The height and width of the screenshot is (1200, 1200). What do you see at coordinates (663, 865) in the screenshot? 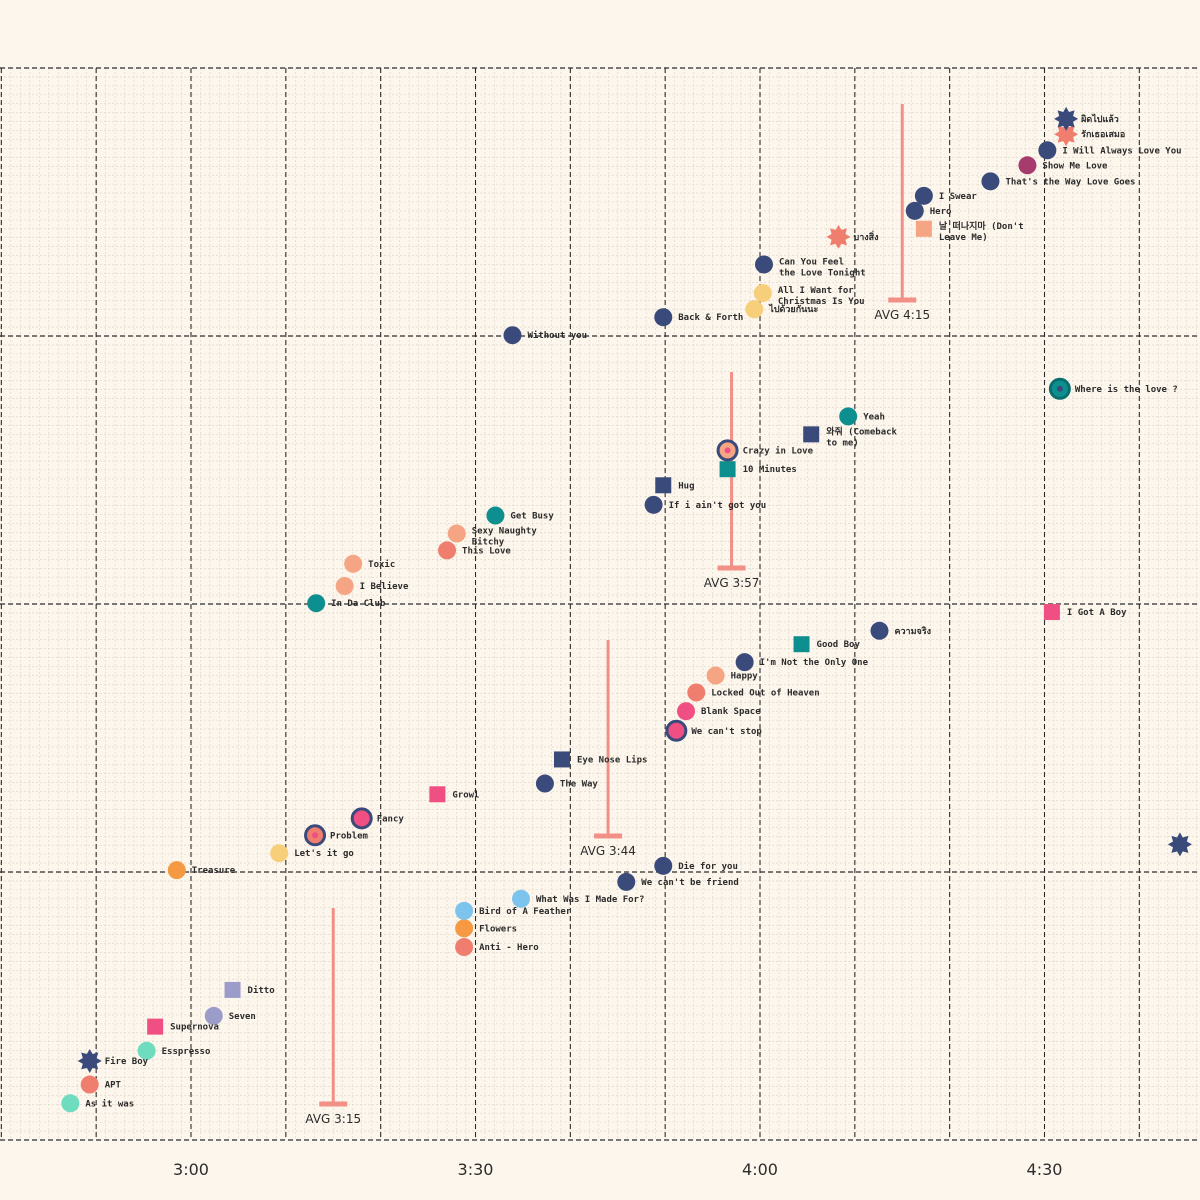
I see `point-die-for-you` at bounding box center [663, 865].